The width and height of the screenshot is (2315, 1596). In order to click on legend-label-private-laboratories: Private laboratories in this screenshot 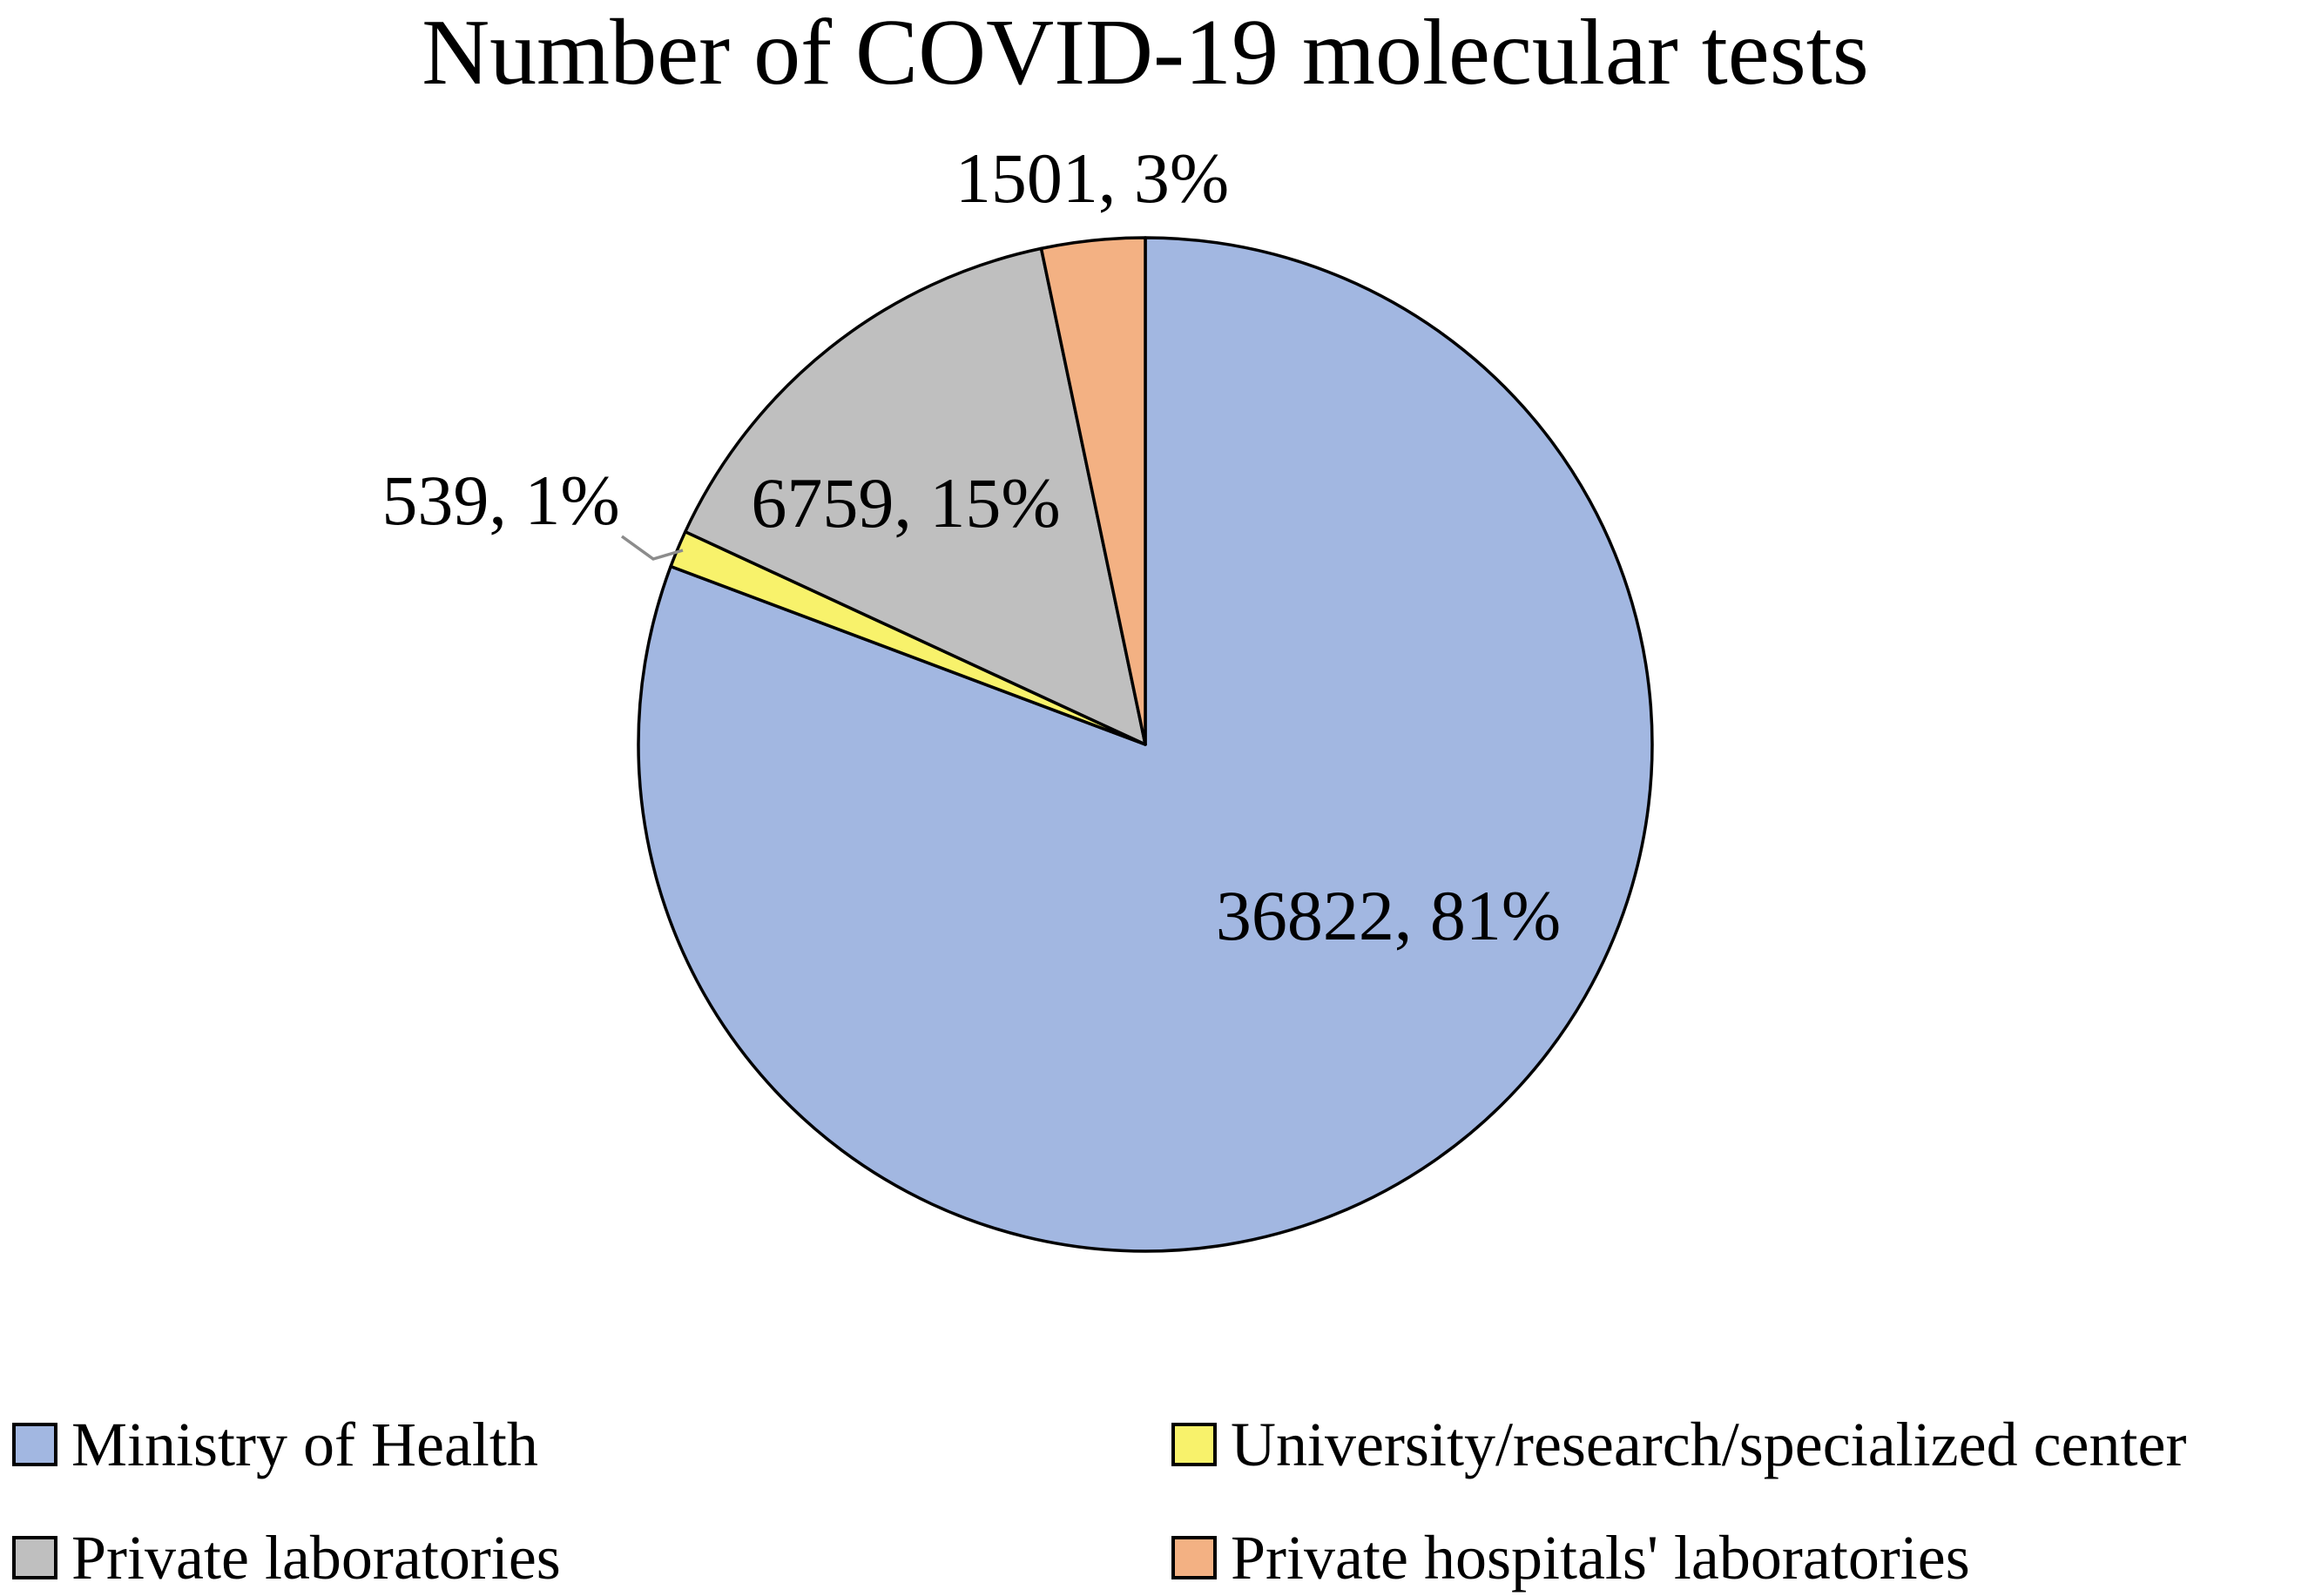, I will do `click(316, 1558)`.